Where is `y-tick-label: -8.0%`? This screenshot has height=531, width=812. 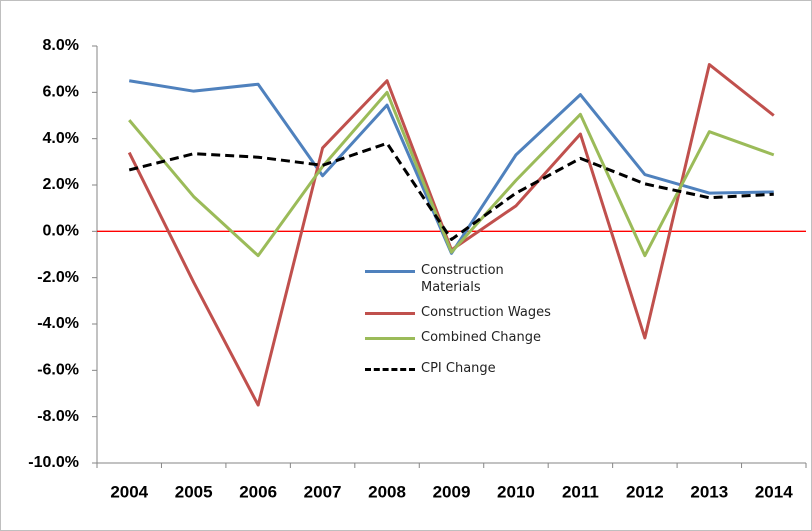
y-tick-label: -8.0% is located at coordinates (58, 416).